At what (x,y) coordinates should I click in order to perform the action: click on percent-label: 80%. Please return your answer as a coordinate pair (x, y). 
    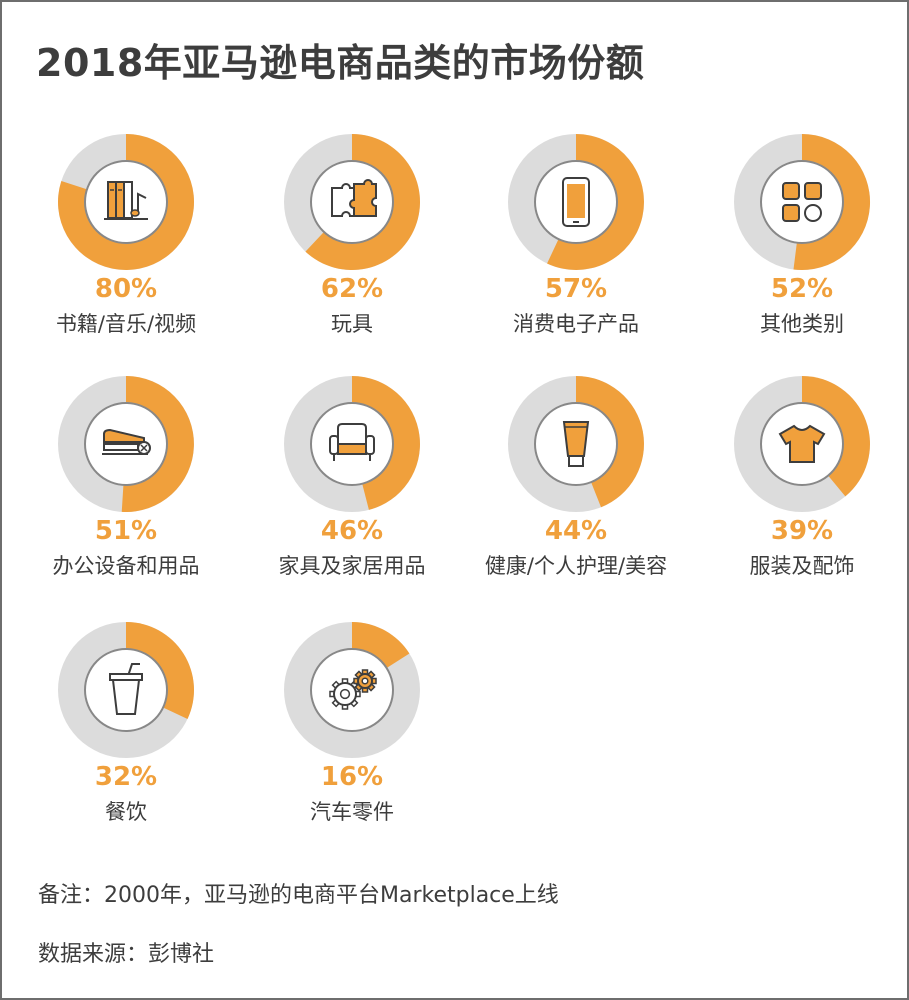
    Looking at the image, I should click on (126, 289).